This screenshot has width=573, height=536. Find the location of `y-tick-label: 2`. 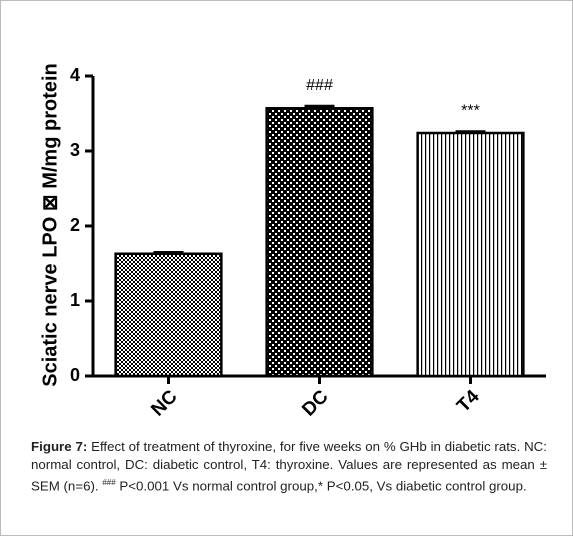

y-tick-label: 2 is located at coordinates (75, 225).